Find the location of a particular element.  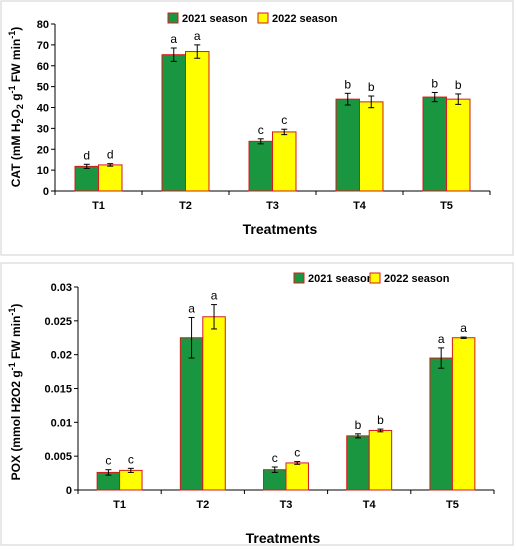

y-tick-label: 0.02 is located at coordinates (61, 356).